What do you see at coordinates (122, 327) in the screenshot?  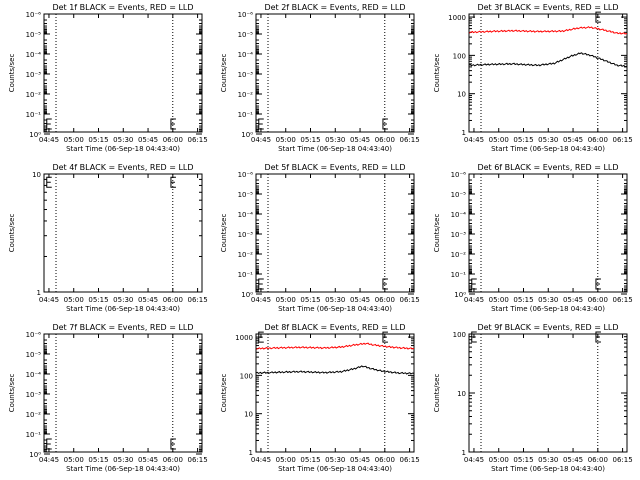 I see `chart-title: Det 7f BLACK = Events, RED = LLD` at bounding box center [122, 327].